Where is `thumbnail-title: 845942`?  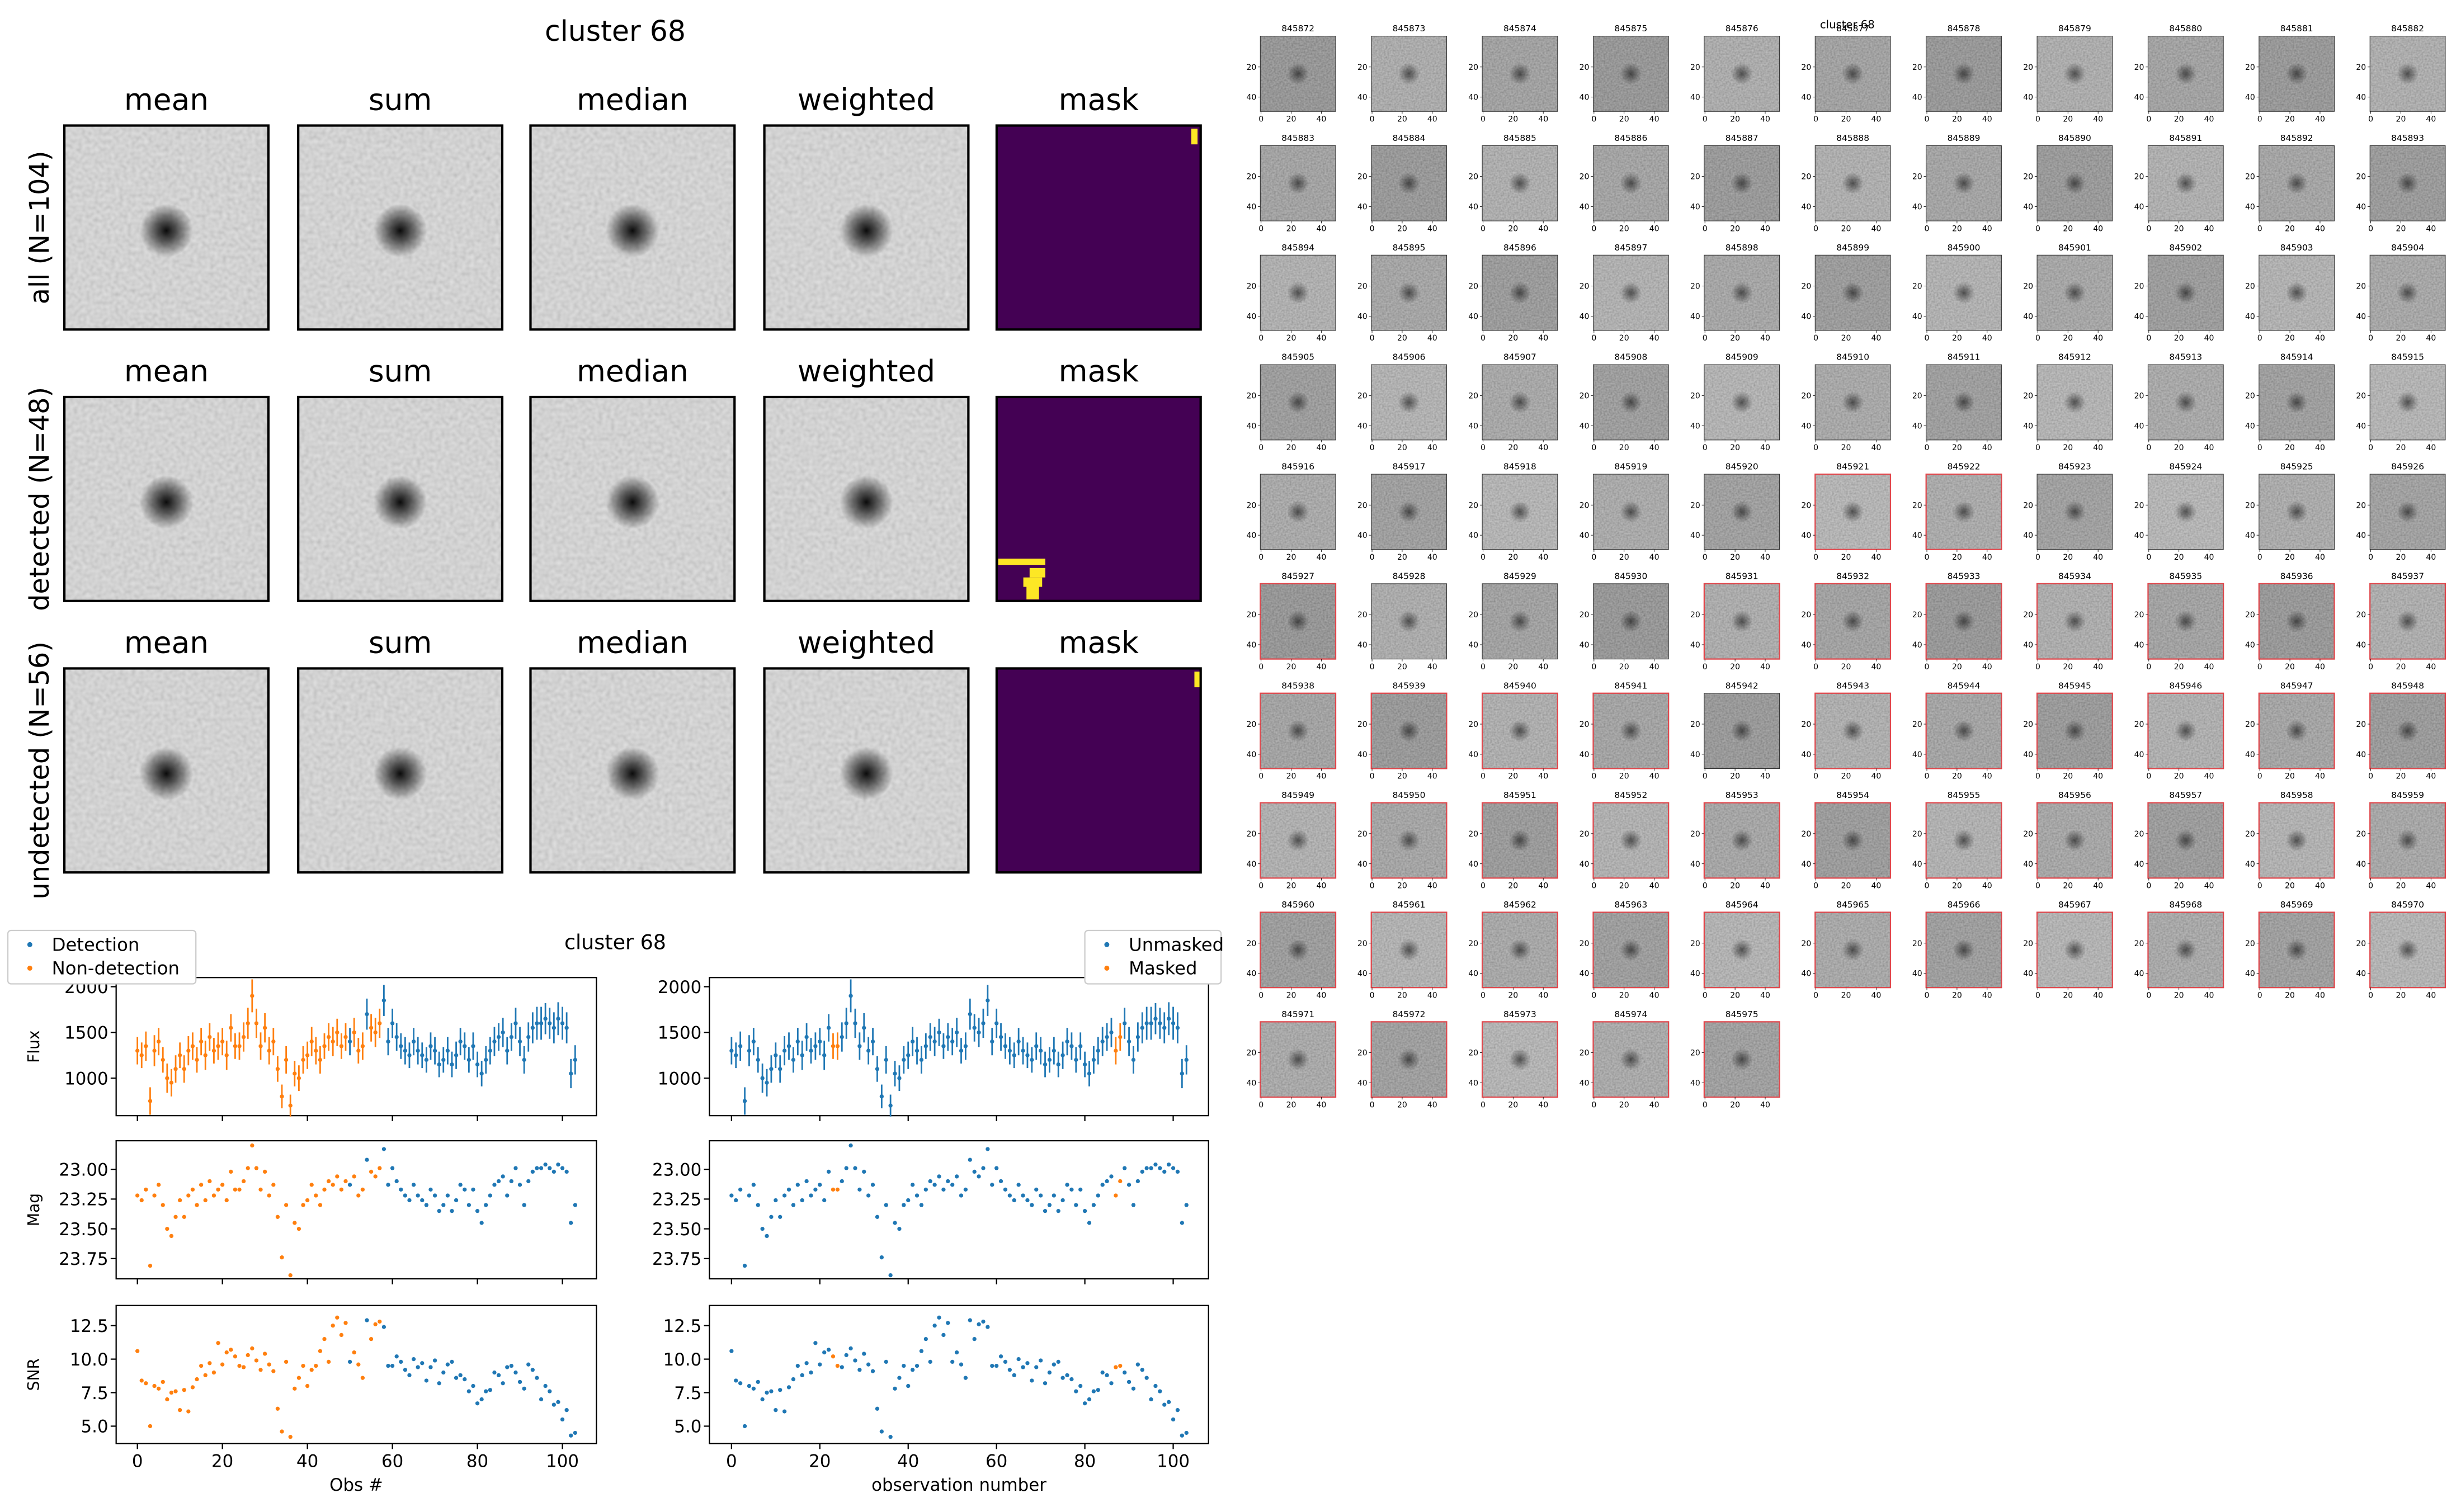 thumbnail-title: 845942 is located at coordinates (1741, 686).